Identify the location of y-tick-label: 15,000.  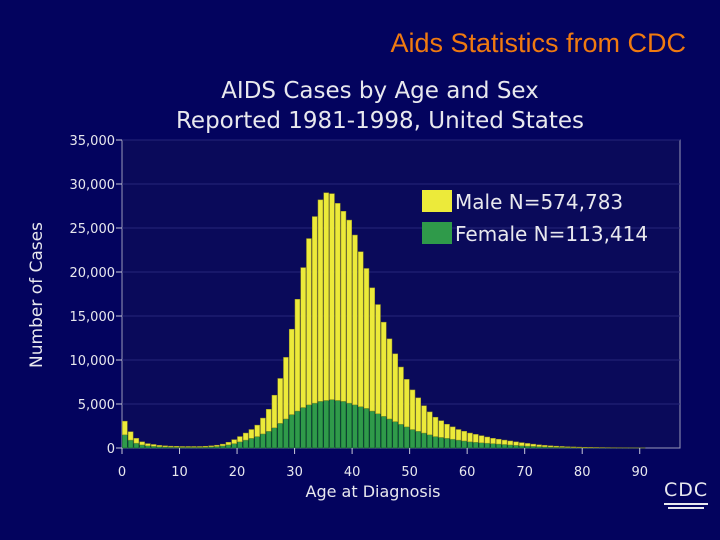
(93, 317).